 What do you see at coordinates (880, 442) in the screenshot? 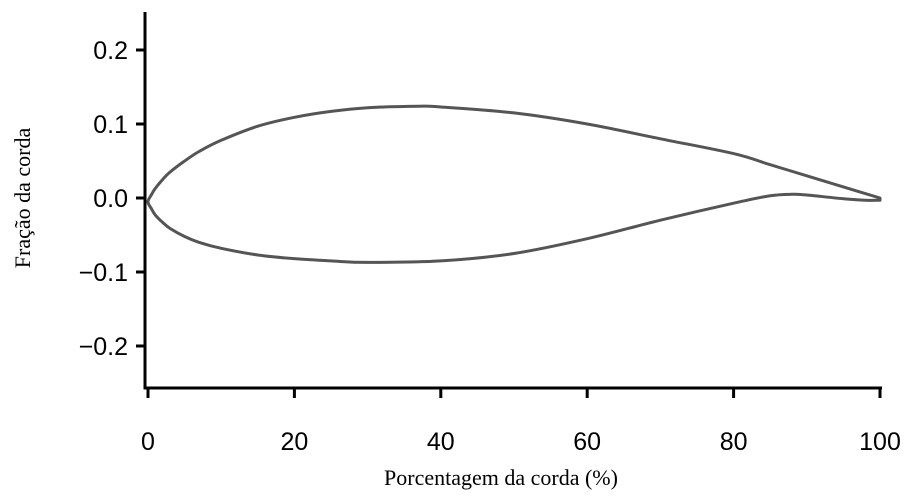
I see `x-tick-label: 100` at bounding box center [880, 442].